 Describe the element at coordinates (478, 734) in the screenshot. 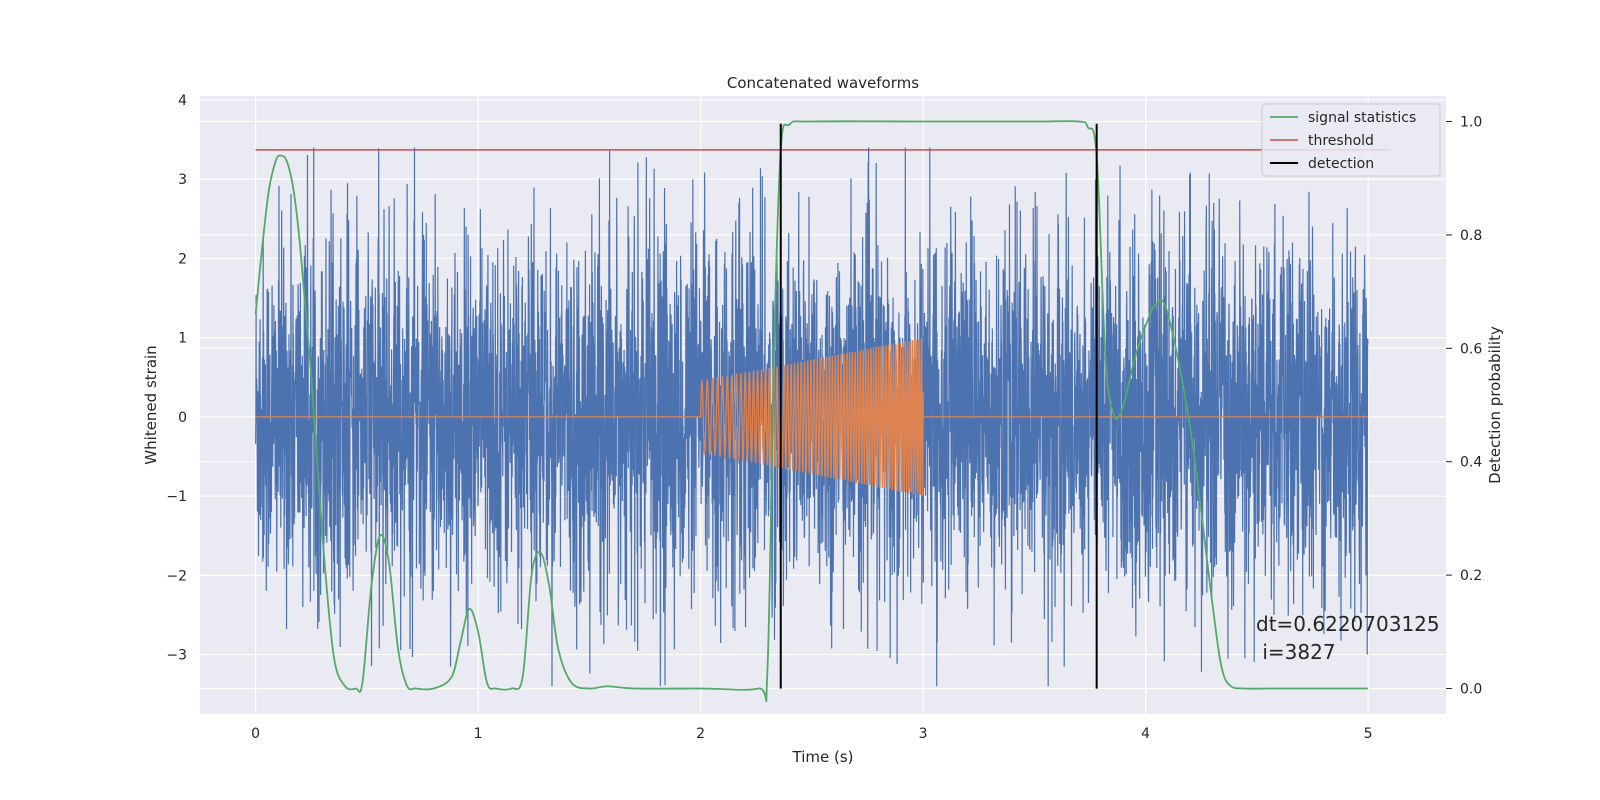

I see `x-tick-label: 1` at that location.